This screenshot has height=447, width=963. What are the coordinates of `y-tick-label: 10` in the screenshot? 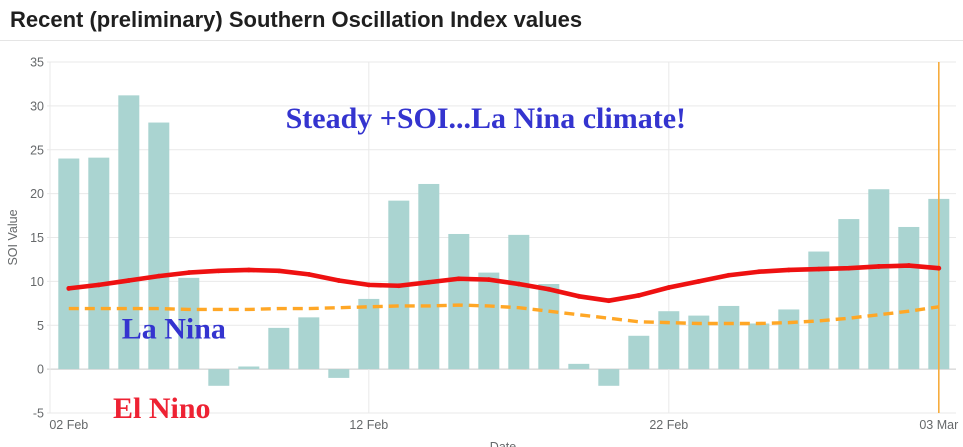 It's located at (37, 282).